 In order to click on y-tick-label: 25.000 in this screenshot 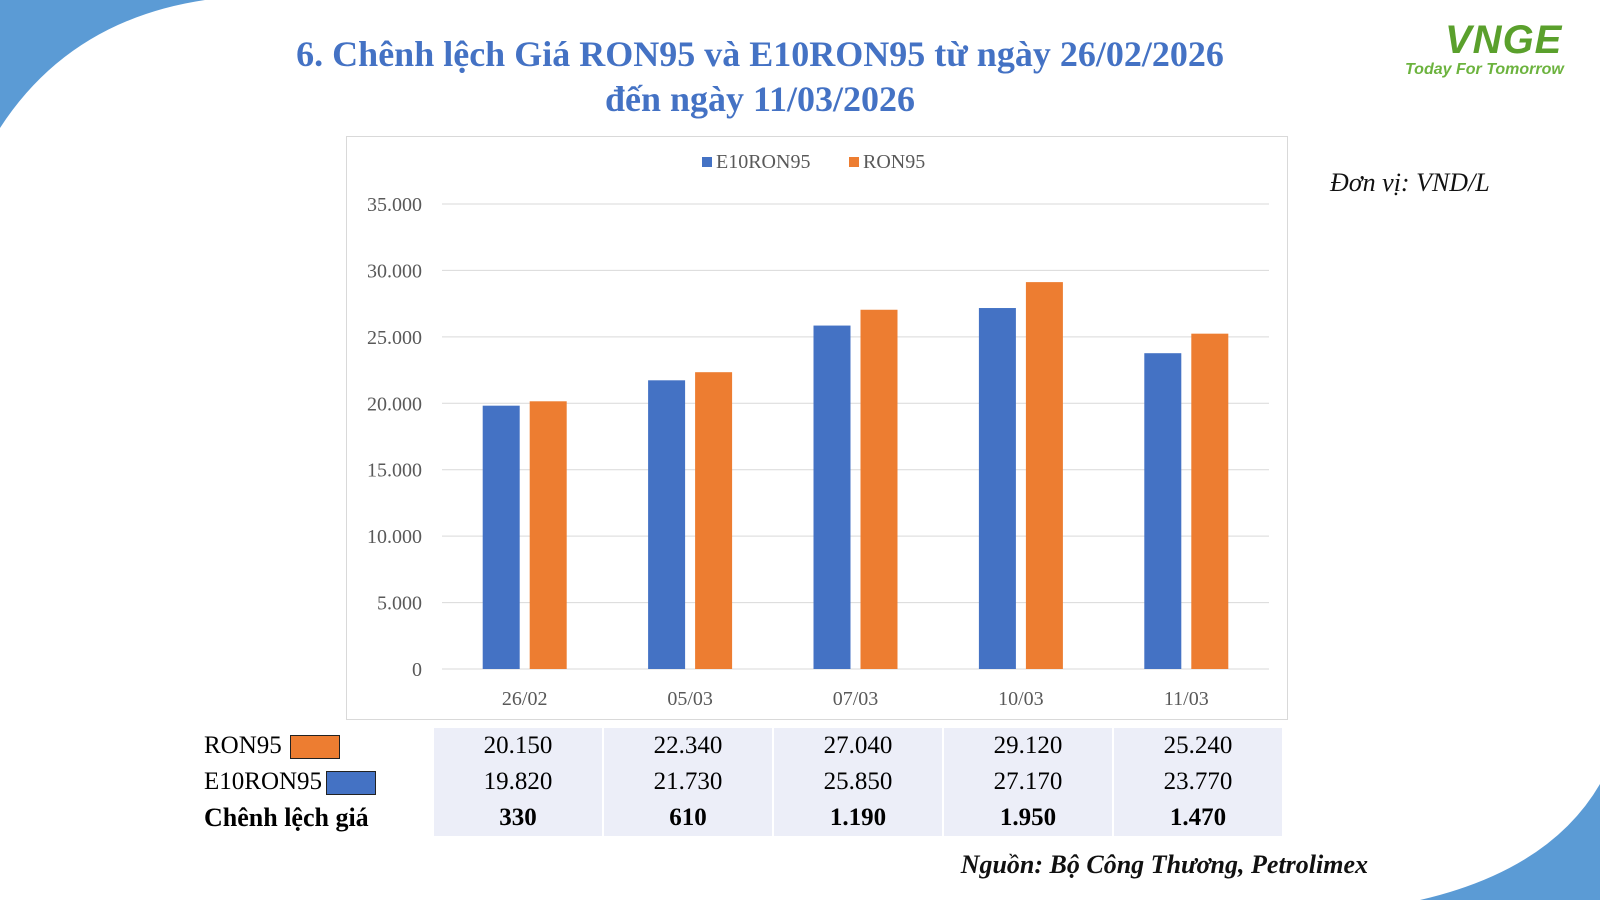, I will do `click(394, 338)`.